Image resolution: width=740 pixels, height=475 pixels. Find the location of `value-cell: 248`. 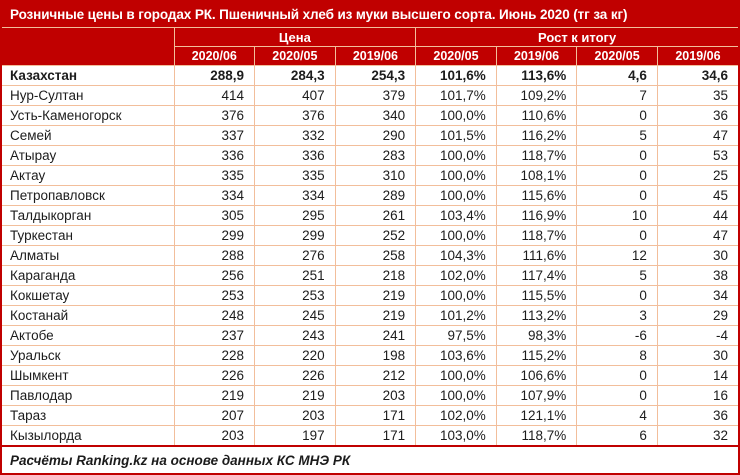

value-cell: 248 is located at coordinates (214, 316).